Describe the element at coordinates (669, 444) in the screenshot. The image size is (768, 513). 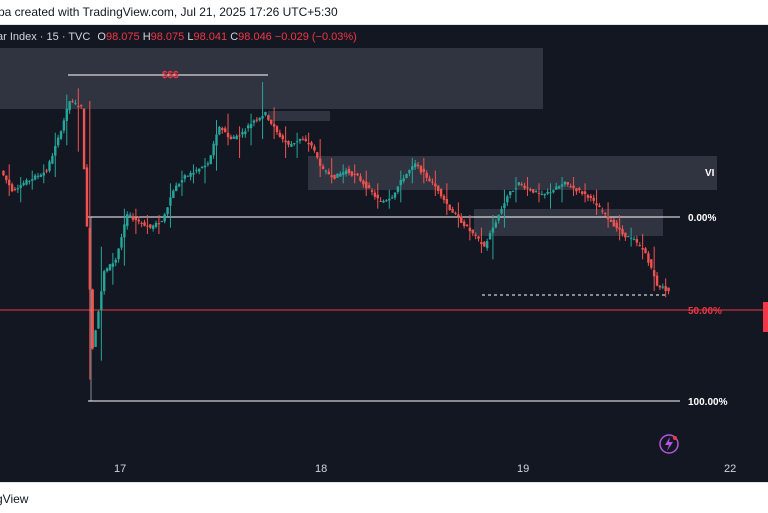
I see `lightning-icon` at that location.